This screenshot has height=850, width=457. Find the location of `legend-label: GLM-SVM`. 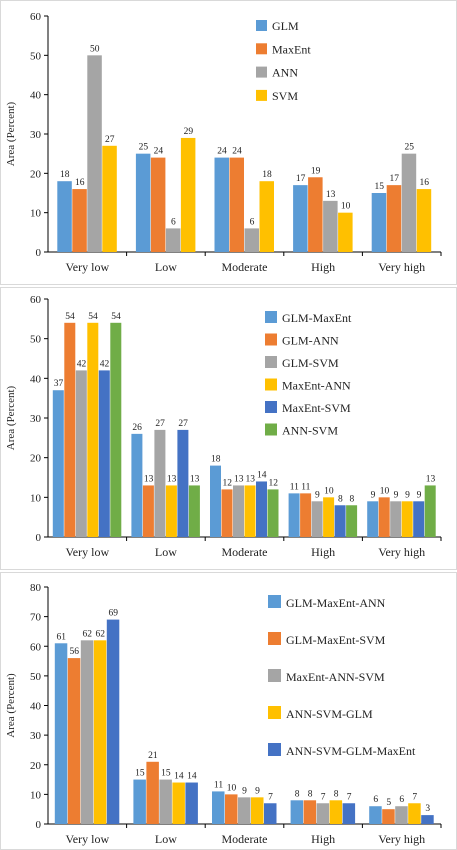

legend-label: GLM-SVM is located at coordinates (310, 363).